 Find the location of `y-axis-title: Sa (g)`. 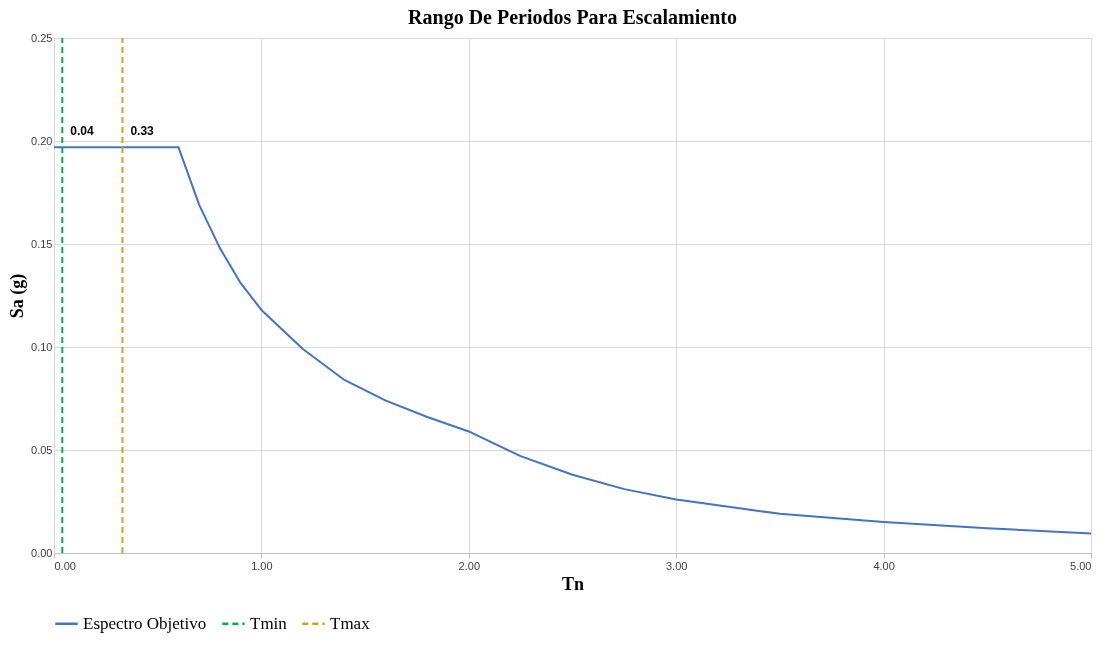

y-axis-title: Sa (g) is located at coordinates (18, 296).